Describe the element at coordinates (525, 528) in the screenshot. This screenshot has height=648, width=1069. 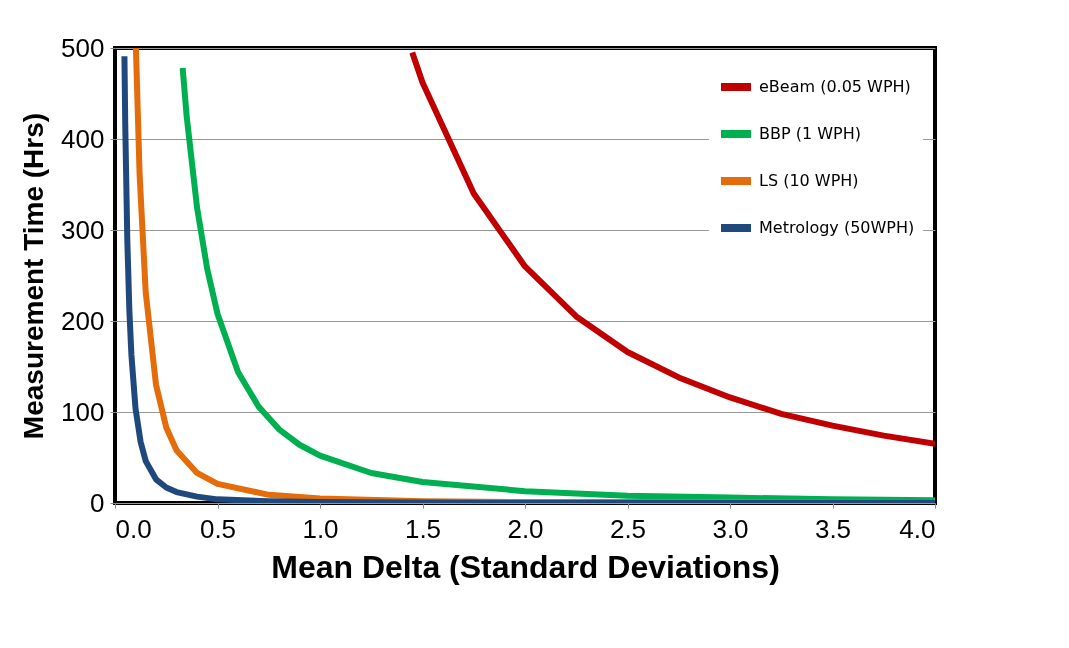
I see `x-tick-label: 2.0` at that location.